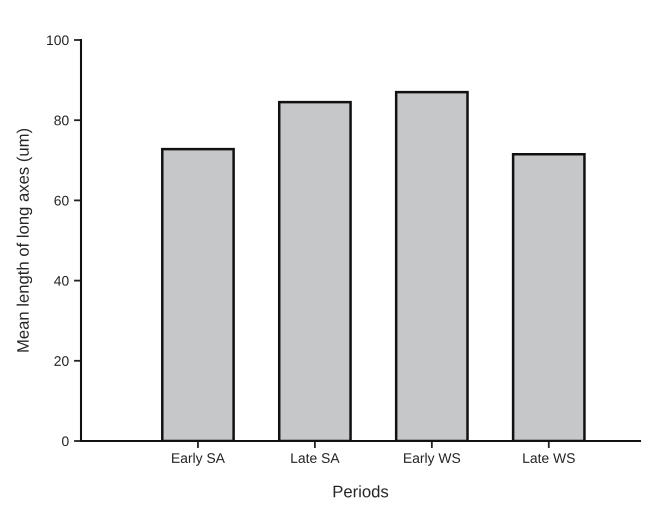 The width and height of the screenshot is (660, 508). I want to click on y-tick-label: 60, so click(61, 201).